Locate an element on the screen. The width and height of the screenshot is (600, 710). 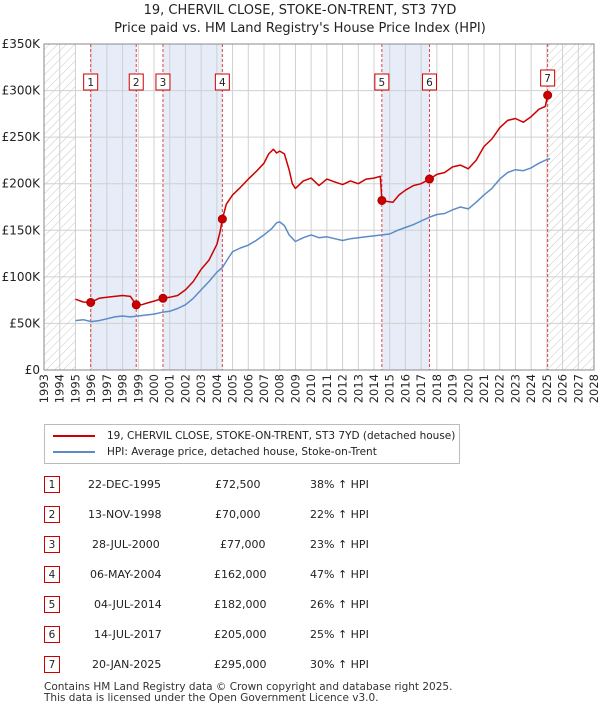
sale-price: £205,000 is located at coordinates (240, 634).